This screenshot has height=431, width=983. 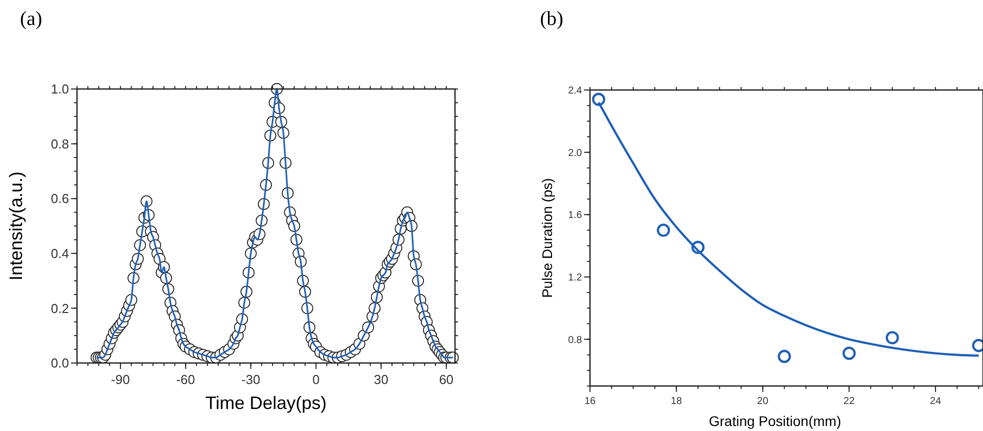 What do you see at coordinates (186, 379) in the screenshot?
I see `x-tick-label: -60` at bounding box center [186, 379].